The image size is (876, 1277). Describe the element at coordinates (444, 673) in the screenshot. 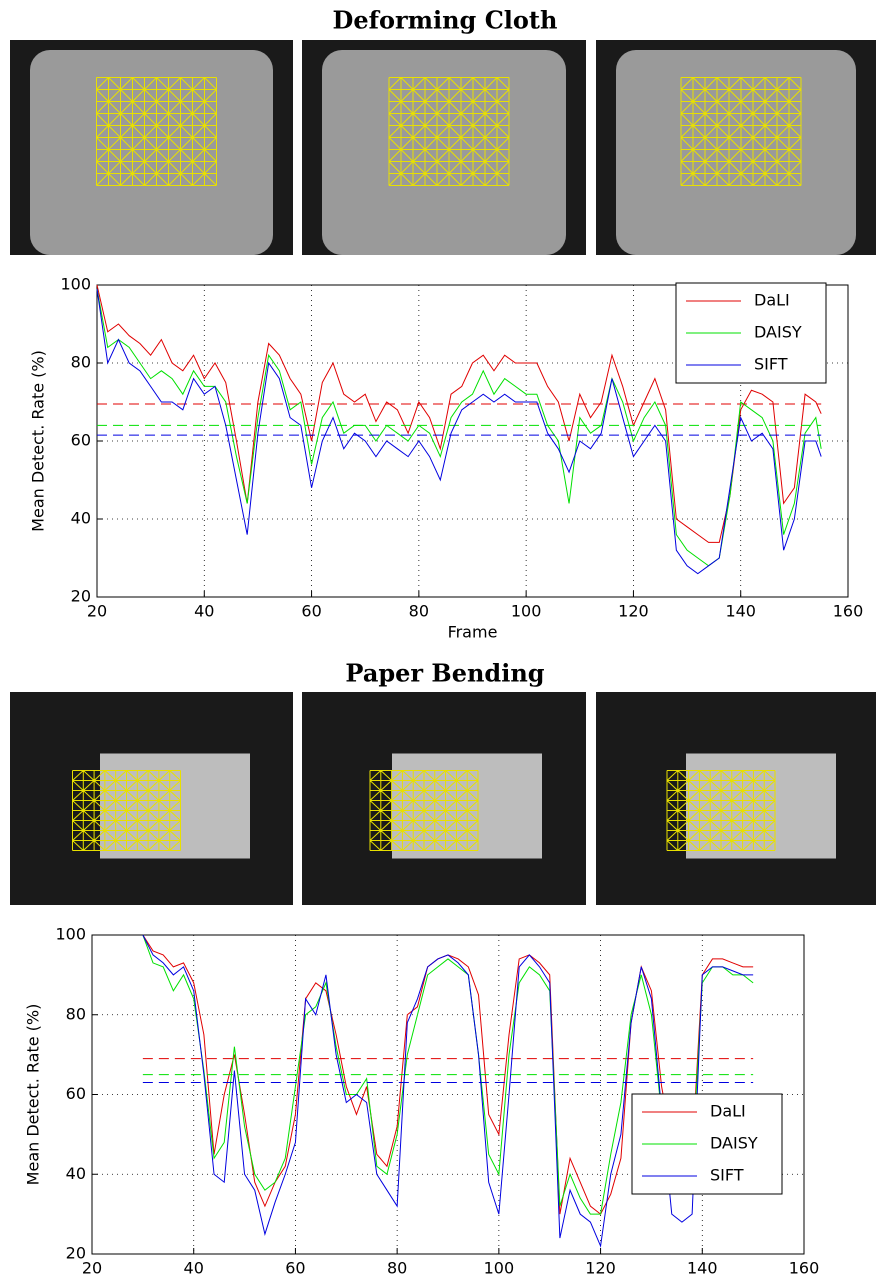

I see `chart-title: Paper Bending` at that location.